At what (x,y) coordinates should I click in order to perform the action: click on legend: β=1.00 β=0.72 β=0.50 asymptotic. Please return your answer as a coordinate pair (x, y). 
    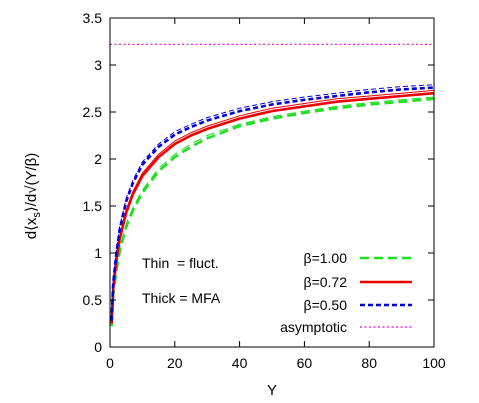
    Looking at the image, I should click on (346, 292).